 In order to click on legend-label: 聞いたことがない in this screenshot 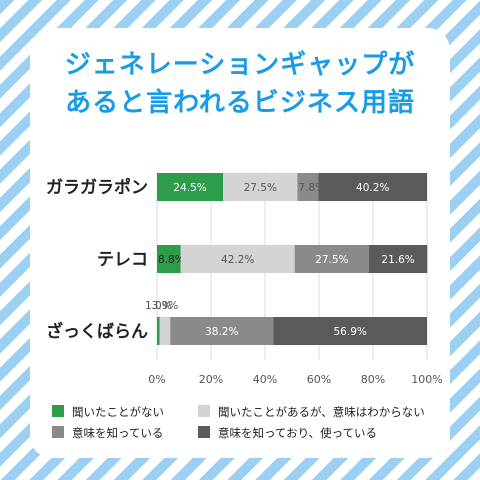, I will do `click(118, 412)`.